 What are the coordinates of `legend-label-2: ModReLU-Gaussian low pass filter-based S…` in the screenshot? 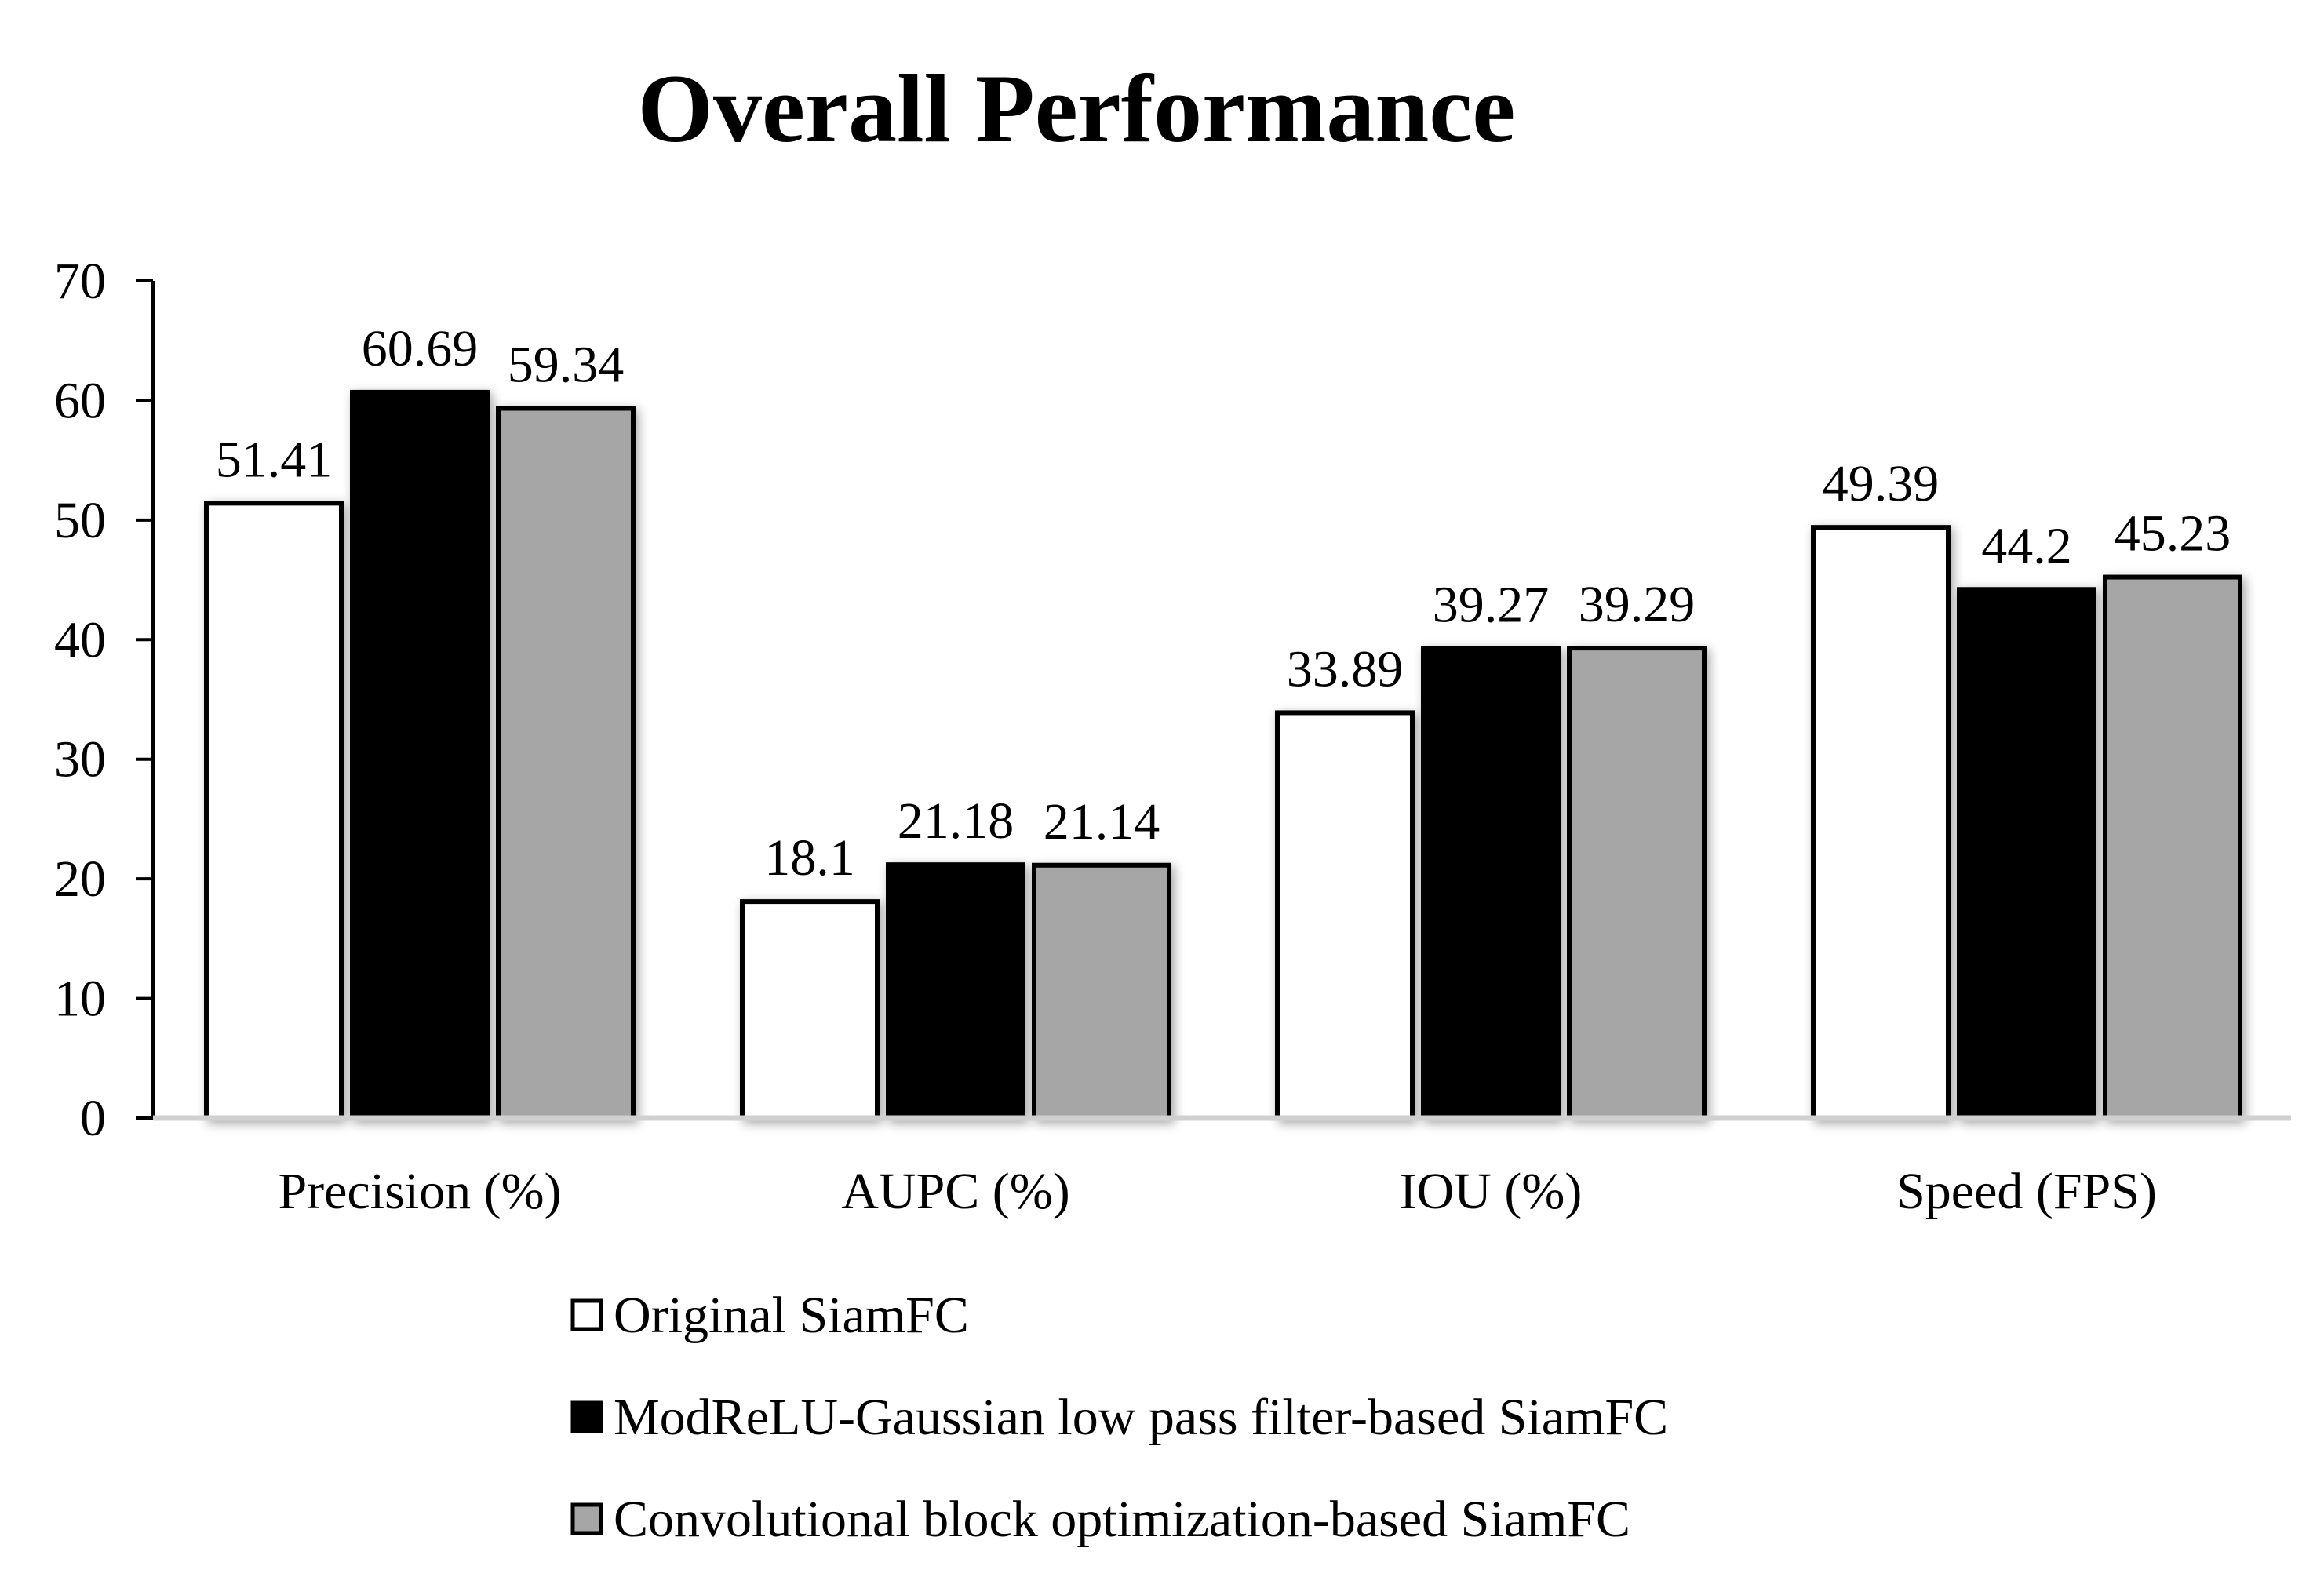 It's located at (1141, 1417).